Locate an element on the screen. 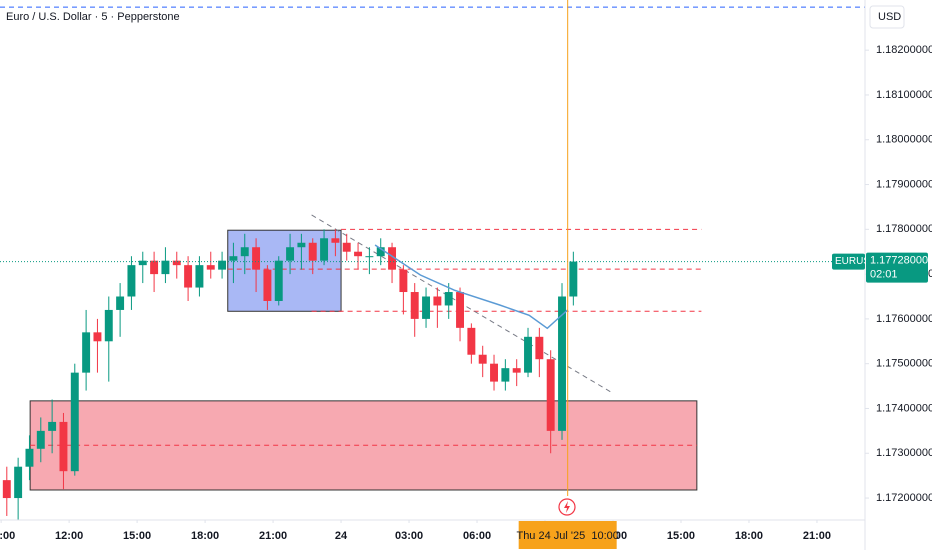 This screenshot has height=550, width=932. x-tick-label: 12:00 is located at coordinates (69, 536).